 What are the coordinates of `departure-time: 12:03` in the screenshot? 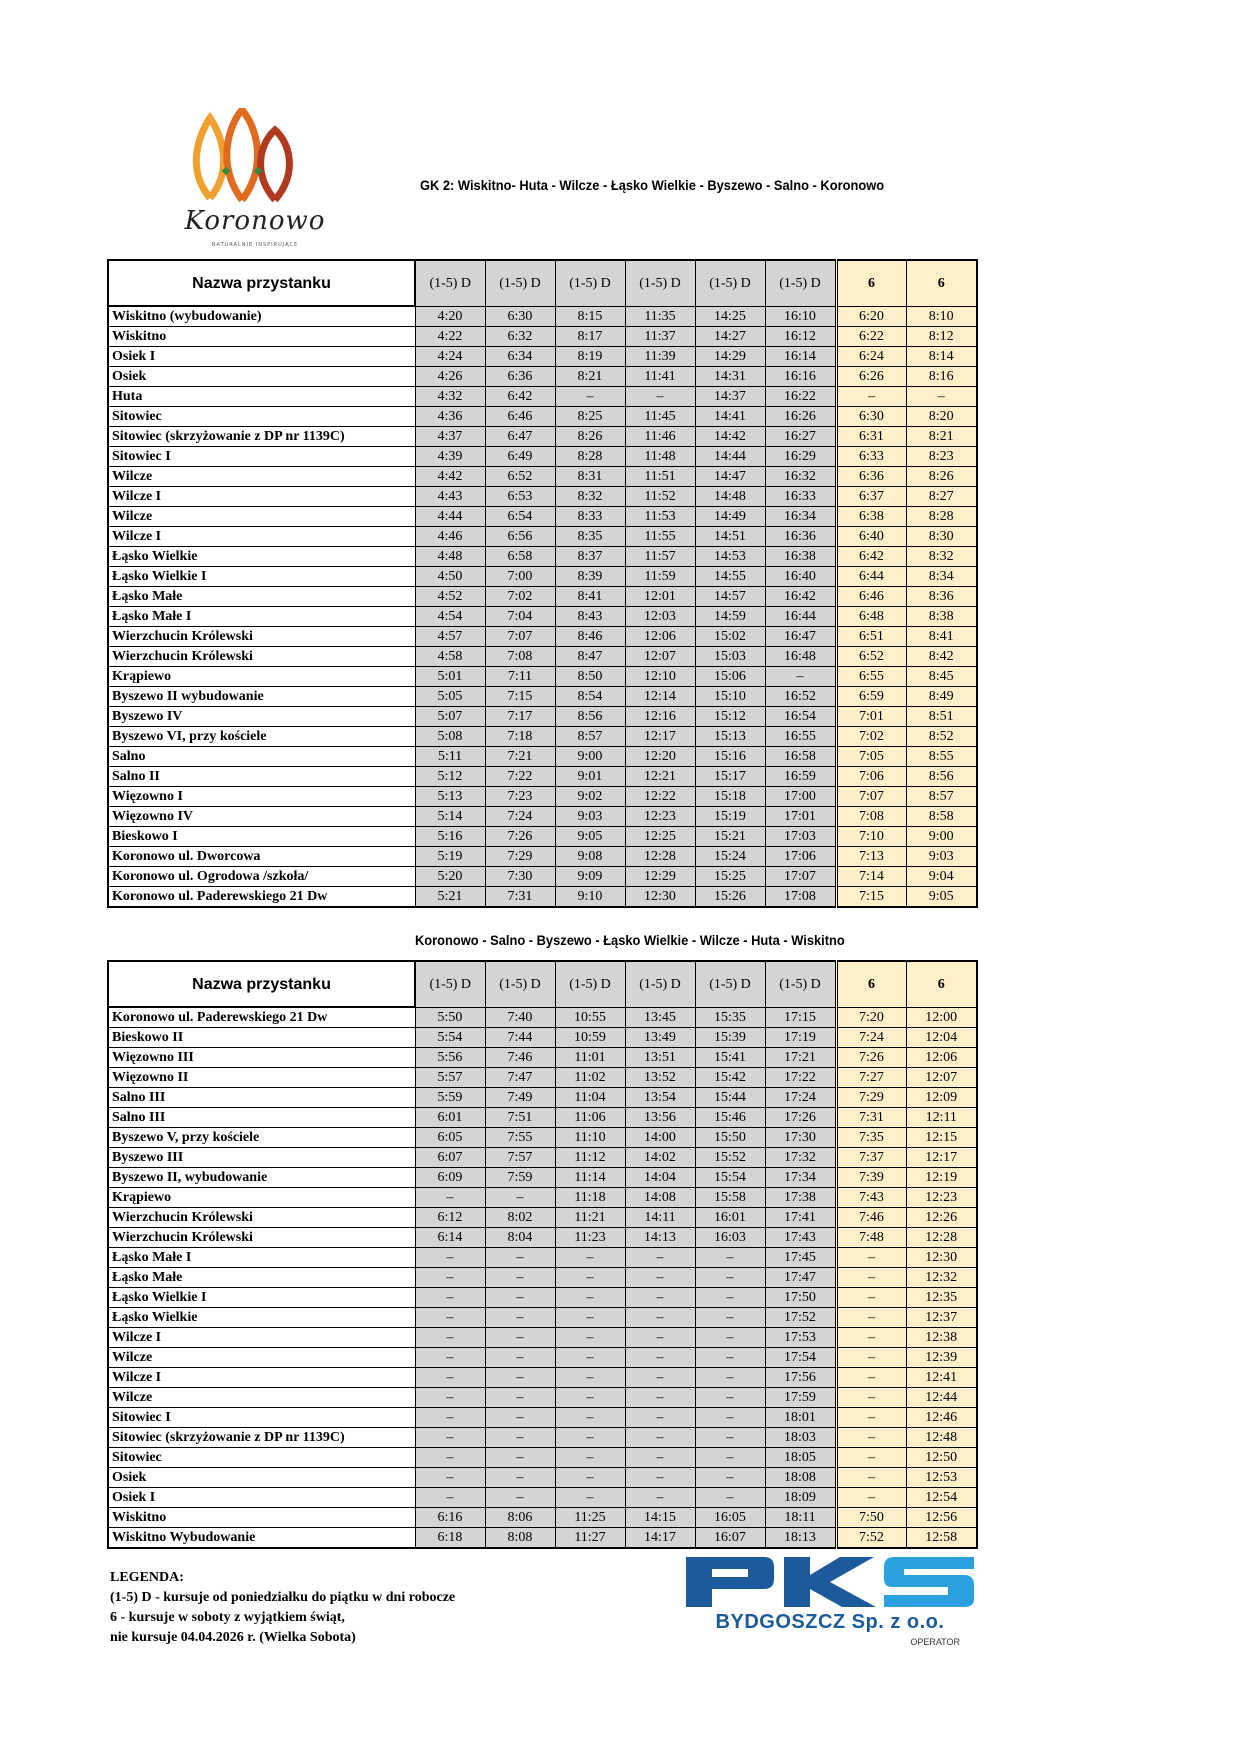 It's located at (660, 616).